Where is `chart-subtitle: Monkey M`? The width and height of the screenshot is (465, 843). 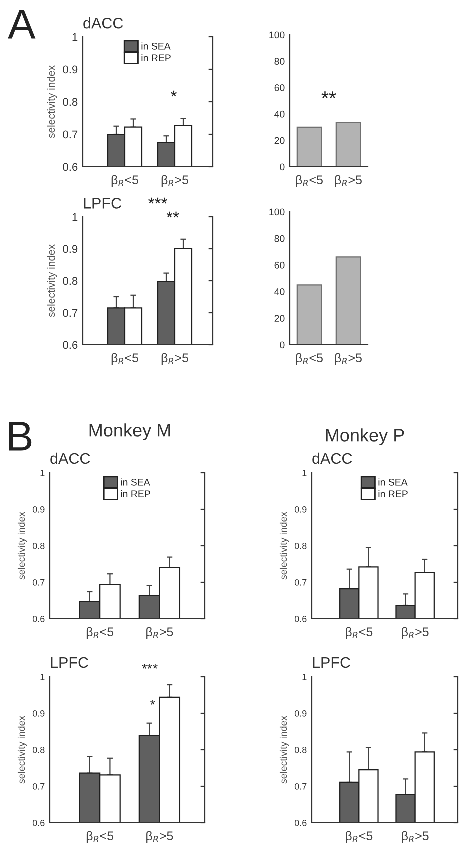
chart-subtitle: Monkey M is located at coordinates (130, 432).